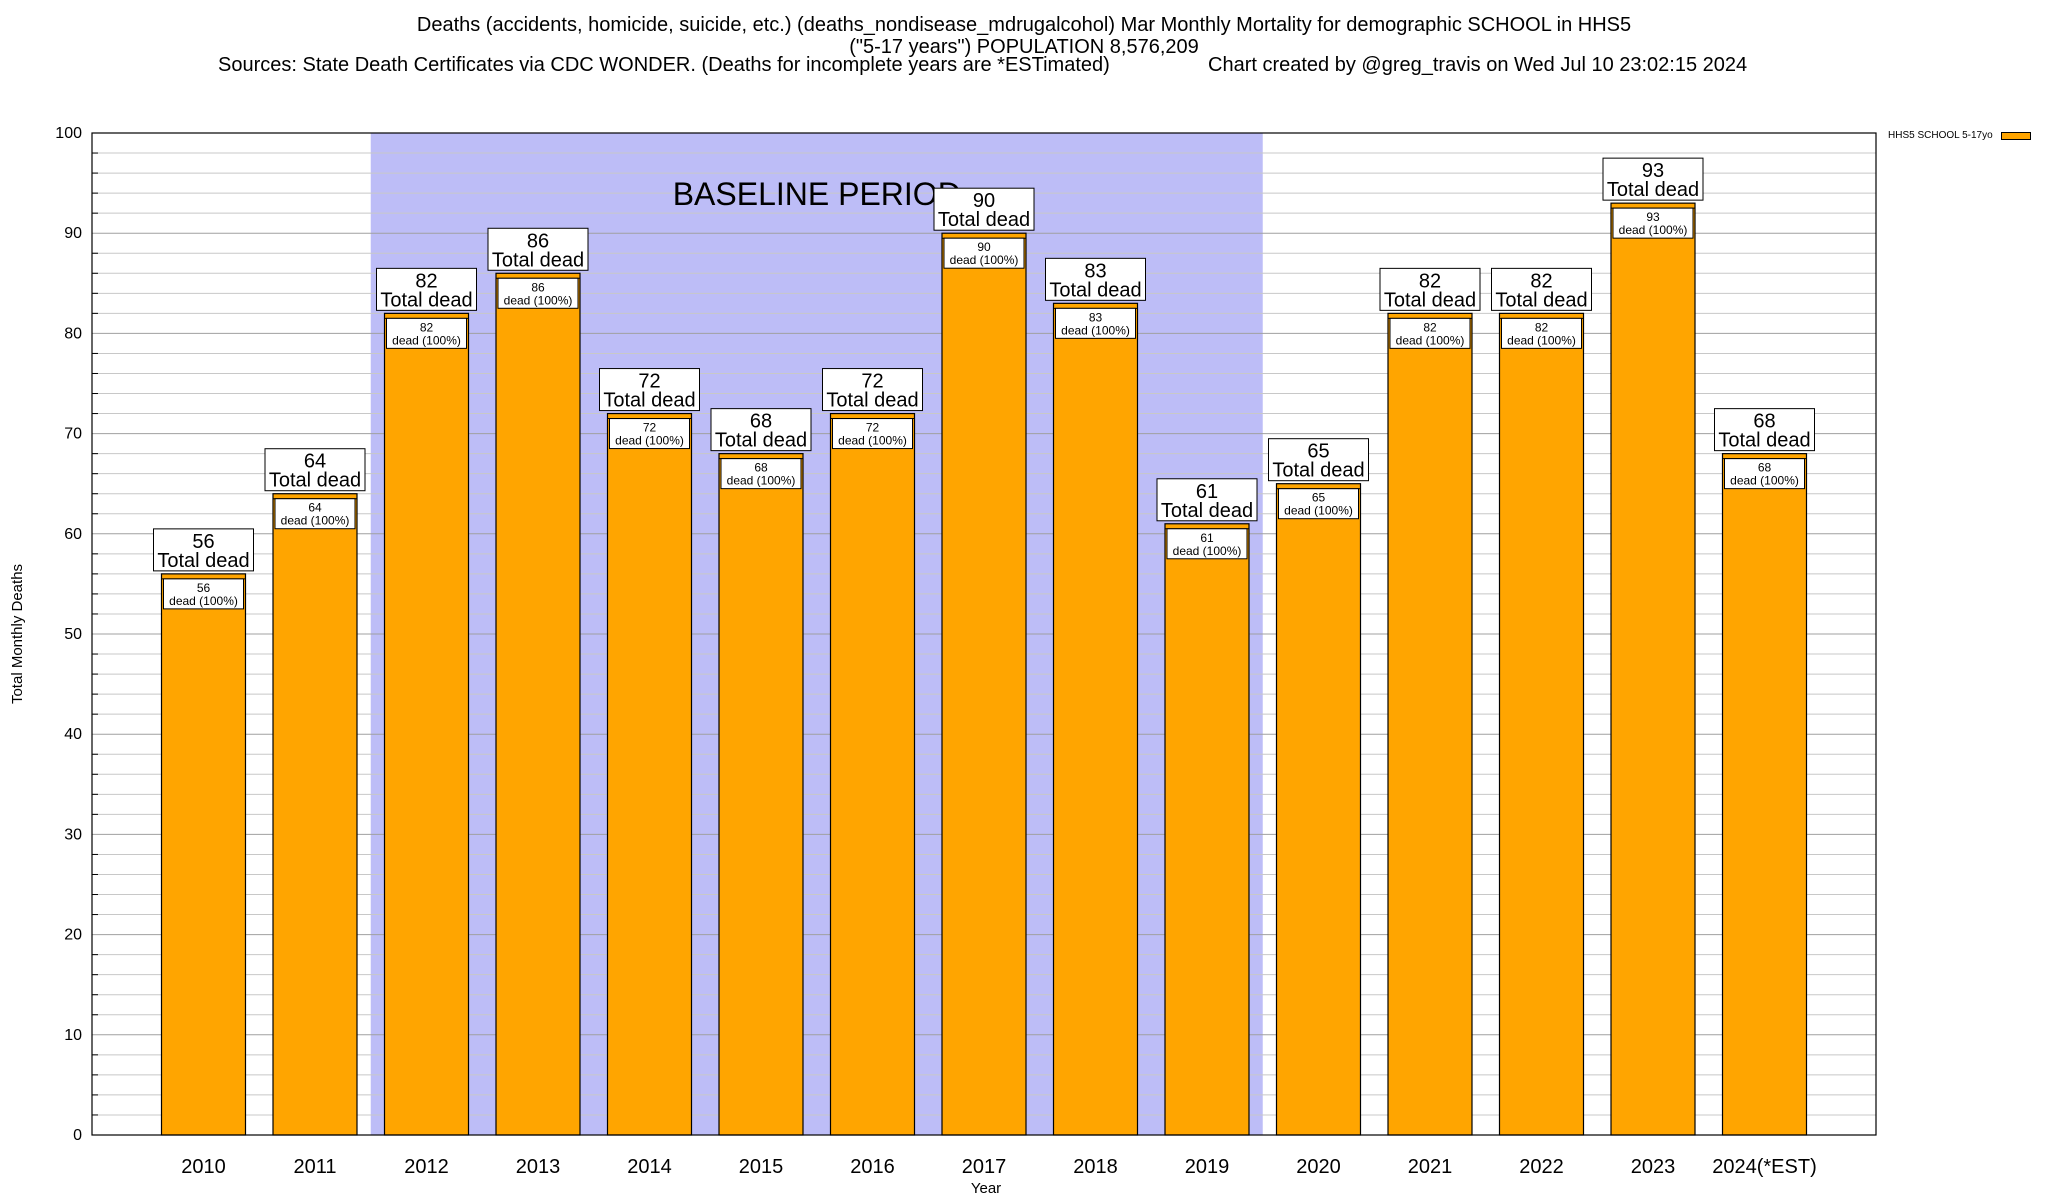 The width and height of the screenshot is (2048, 1200). I want to click on x-axis-label: Year, so click(986, 1188).